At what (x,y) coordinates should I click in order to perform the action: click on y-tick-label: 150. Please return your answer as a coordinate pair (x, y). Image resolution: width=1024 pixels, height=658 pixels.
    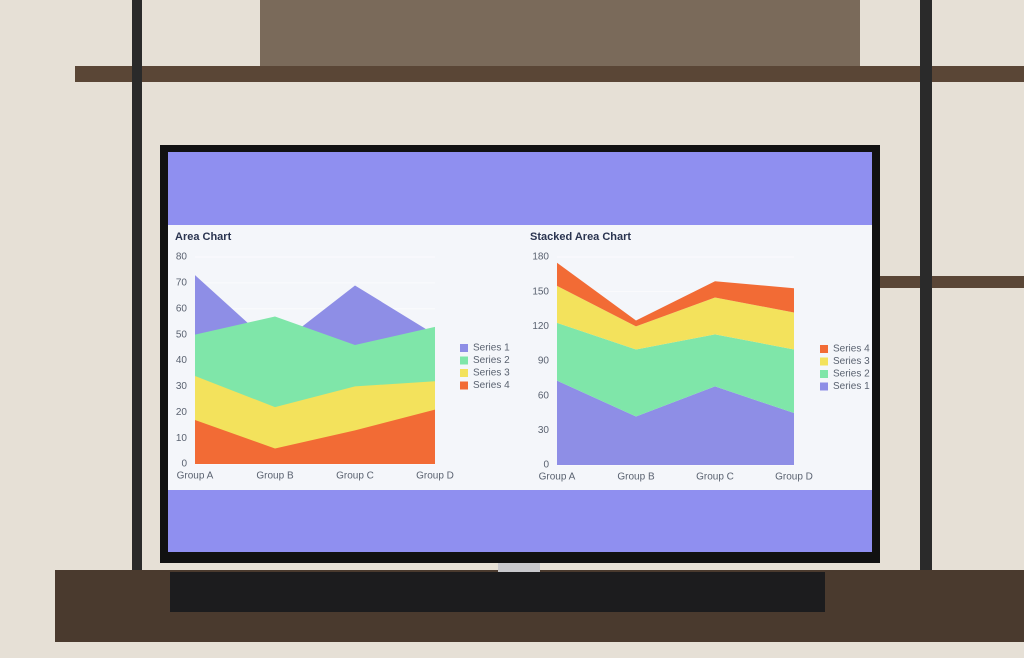
    Looking at the image, I should click on (540, 291).